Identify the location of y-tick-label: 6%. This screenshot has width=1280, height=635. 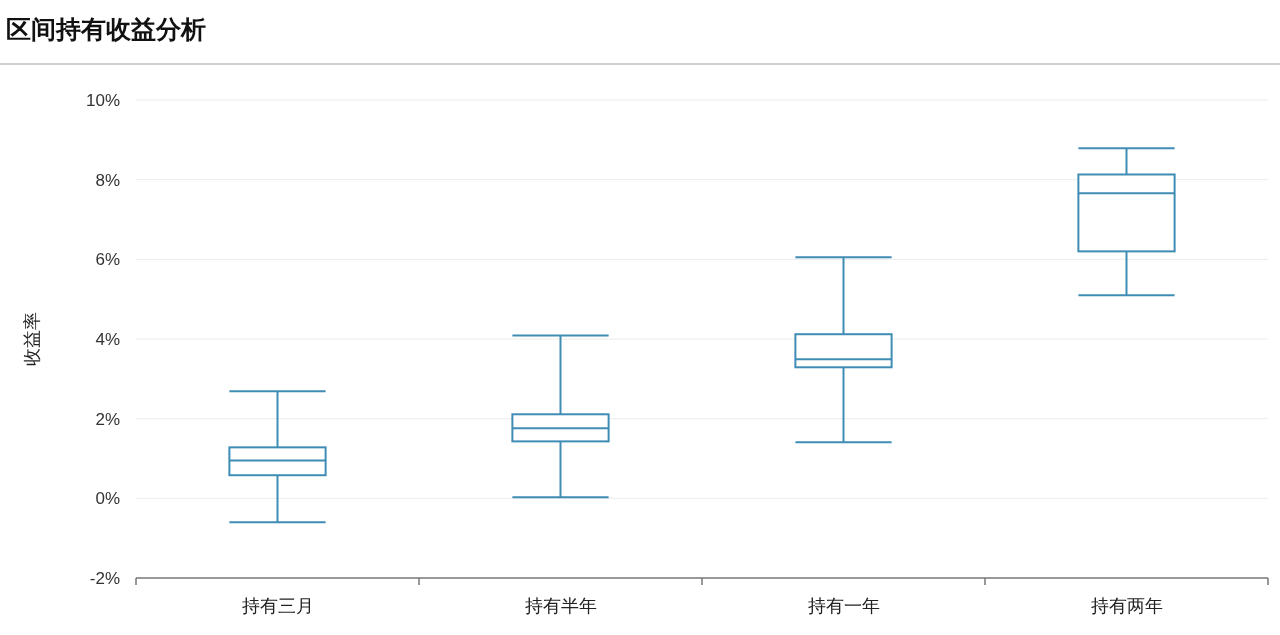
(107, 260).